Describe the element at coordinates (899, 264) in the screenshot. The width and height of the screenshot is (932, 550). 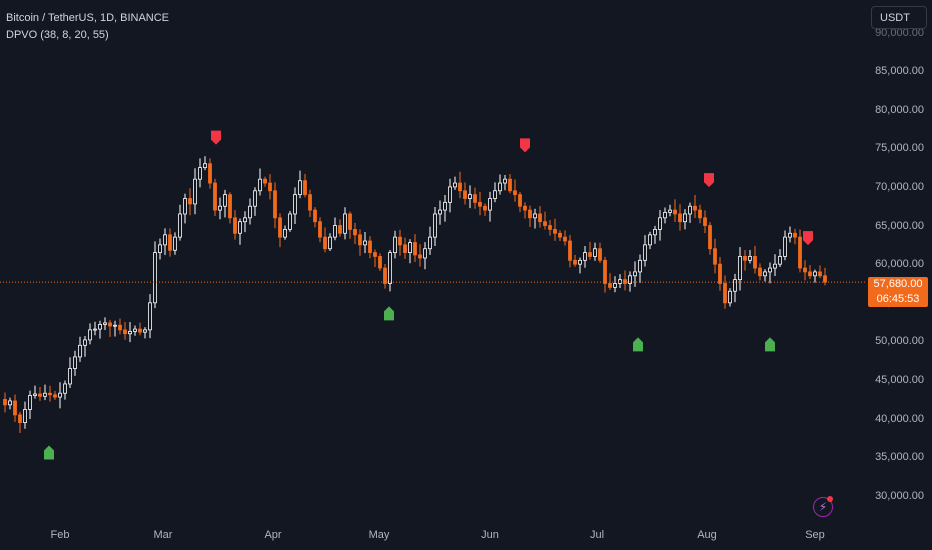
I see `price-tick: 60,000.00` at that location.